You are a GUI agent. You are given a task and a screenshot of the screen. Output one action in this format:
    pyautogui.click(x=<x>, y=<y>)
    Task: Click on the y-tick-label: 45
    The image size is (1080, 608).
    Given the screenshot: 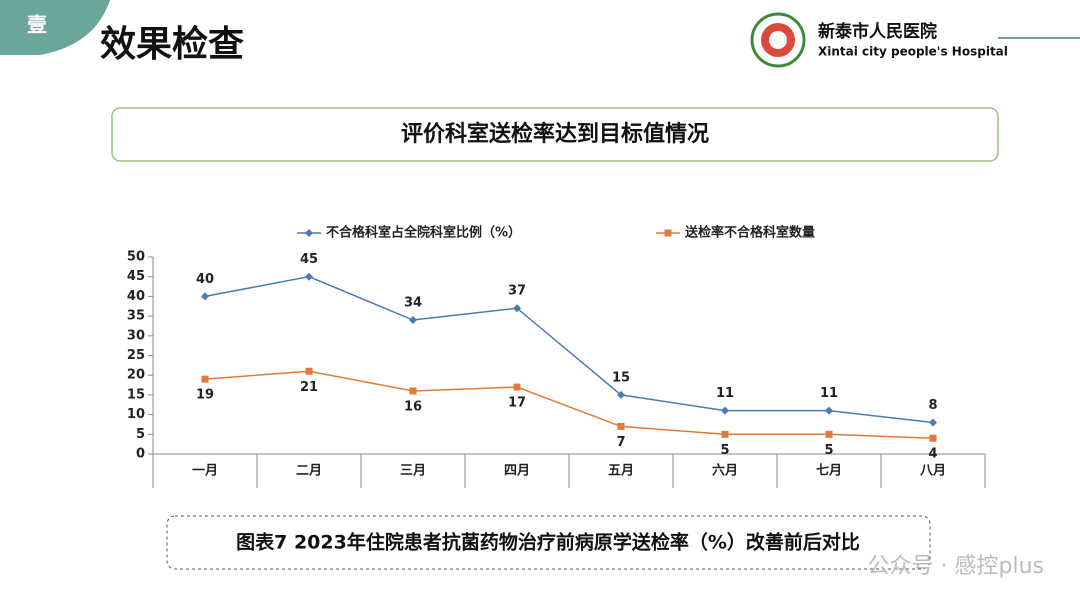 What is the action you would take?
    pyautogui.click(x=136, y=276)
    